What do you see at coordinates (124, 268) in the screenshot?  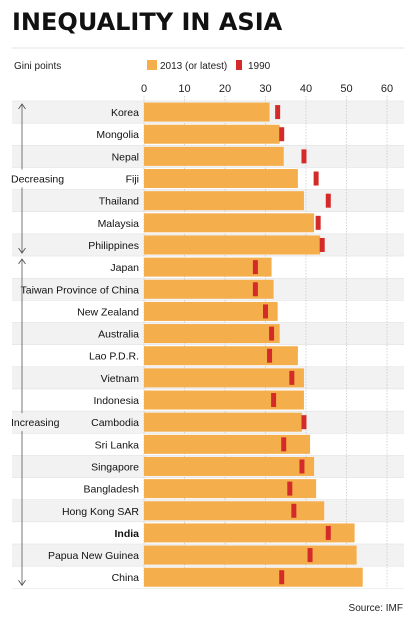 I see `country-label: Japan` at bounding box center [124, 268].